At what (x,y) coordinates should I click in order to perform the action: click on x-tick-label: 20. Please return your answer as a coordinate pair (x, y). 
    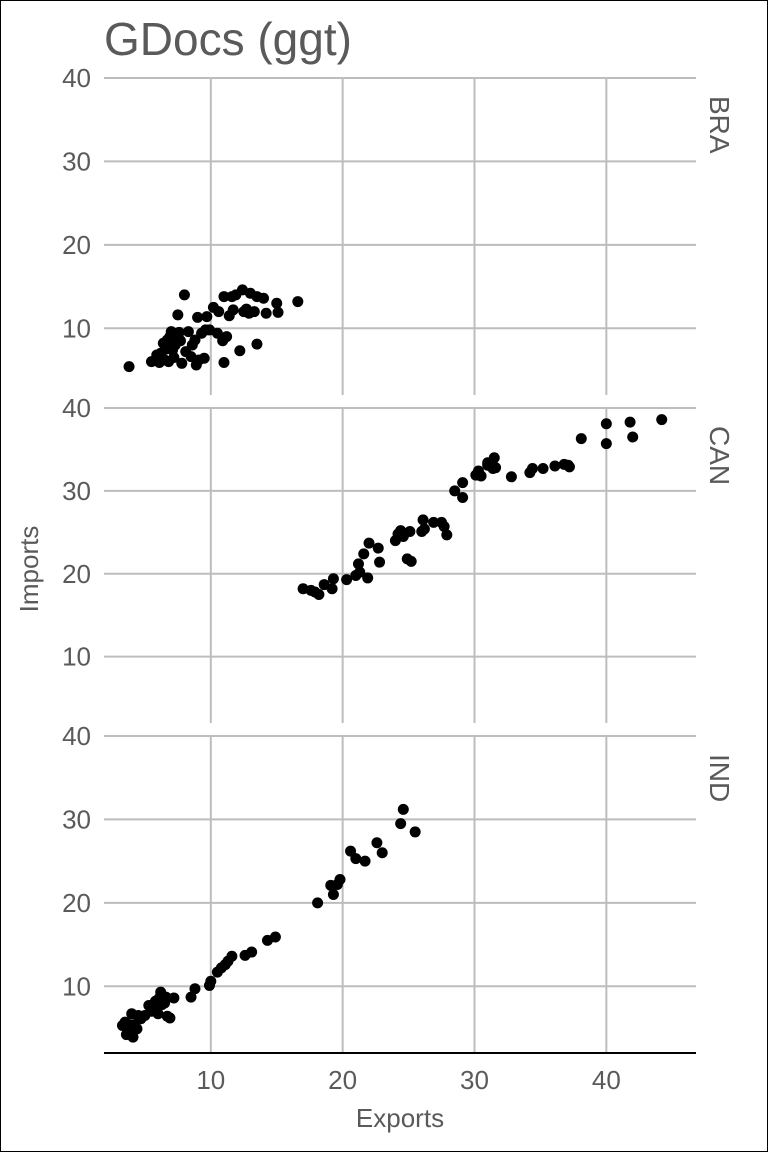
    Looking at the image, I should click on (342, 1080).